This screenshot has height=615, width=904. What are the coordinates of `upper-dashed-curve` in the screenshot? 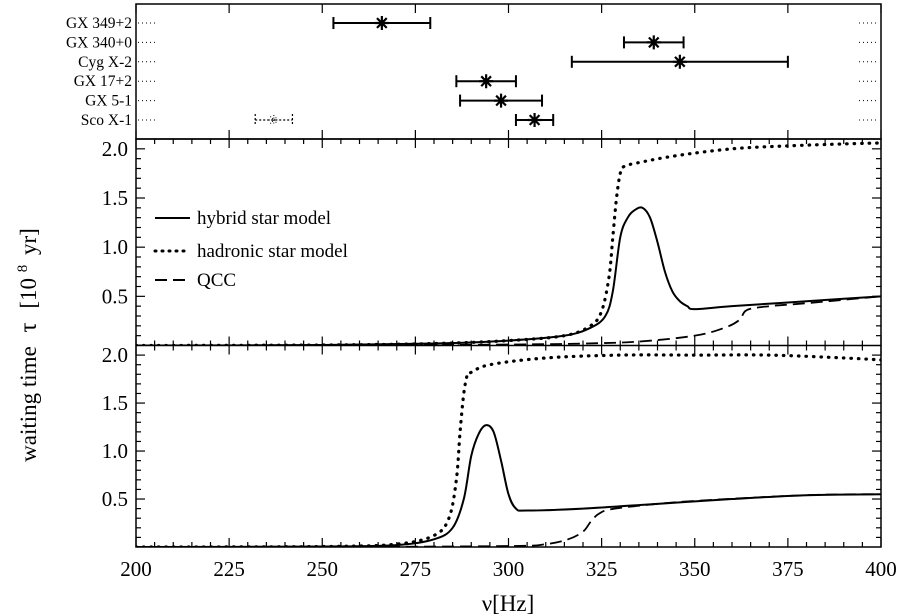 It's located at (508, 320).